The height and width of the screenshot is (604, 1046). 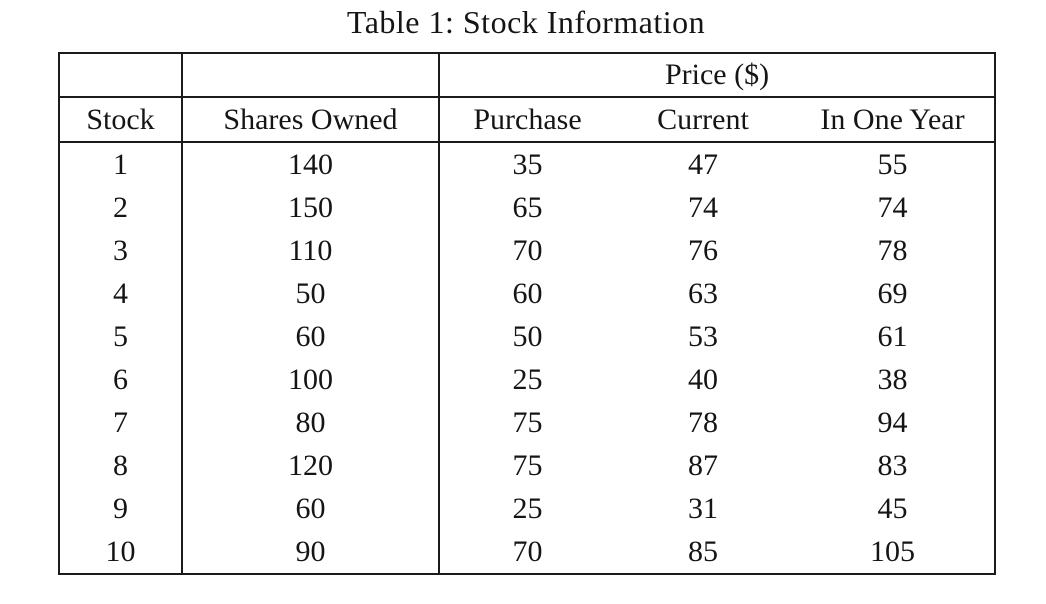 I want to click on cell-in-one-year: 94, so click(x=892, y=422).